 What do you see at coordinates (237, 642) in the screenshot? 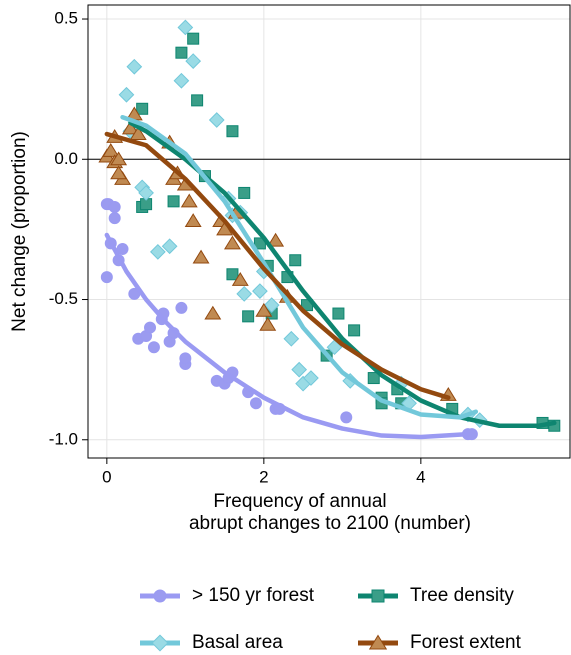
I see `legend-label: Basal area` at bounding box center [237, 642].